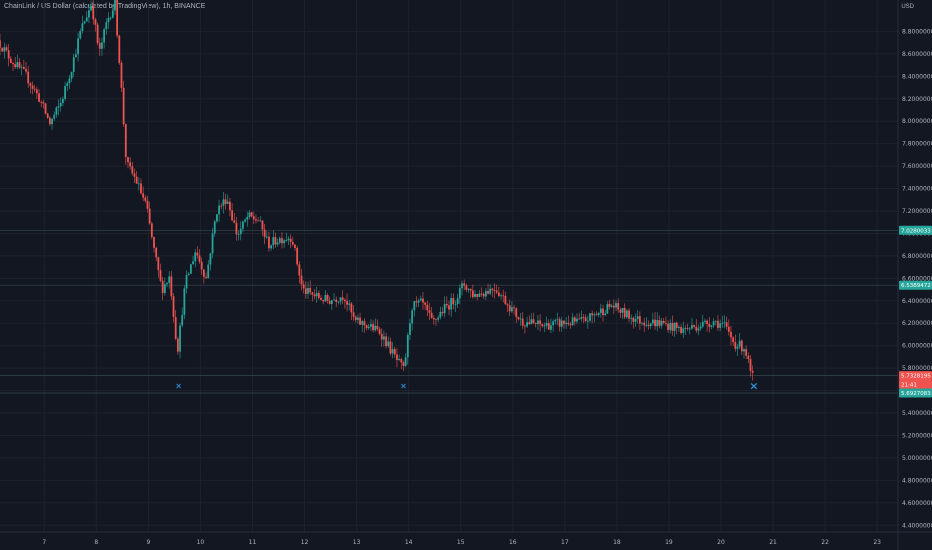  Describe the element at coordinates (253, 542) in the screenshot. I see `x-tick-label: 11` at that location.